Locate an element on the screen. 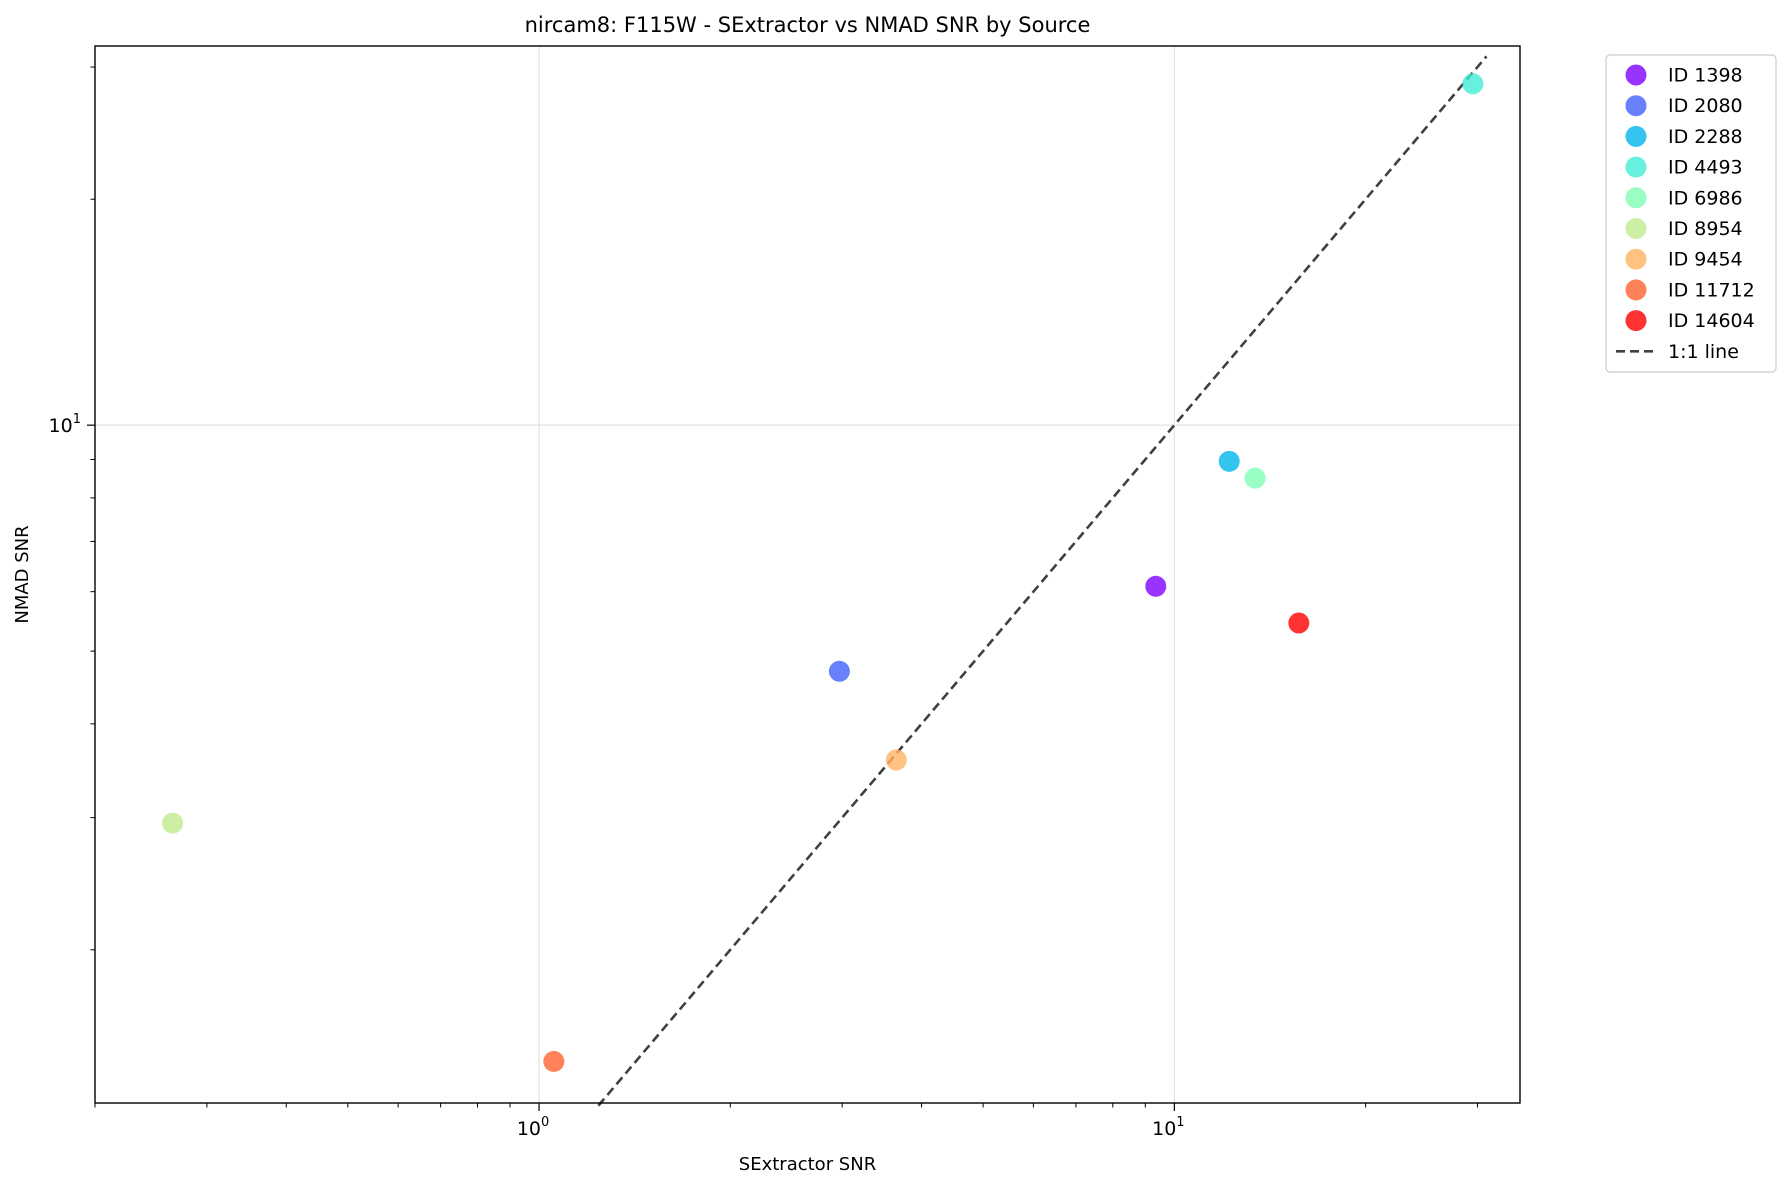 Image resolution: width=1785 pixels, height=1186 pixels. x-tick-label: 10⁰ is located at coordinates (533, 1127).